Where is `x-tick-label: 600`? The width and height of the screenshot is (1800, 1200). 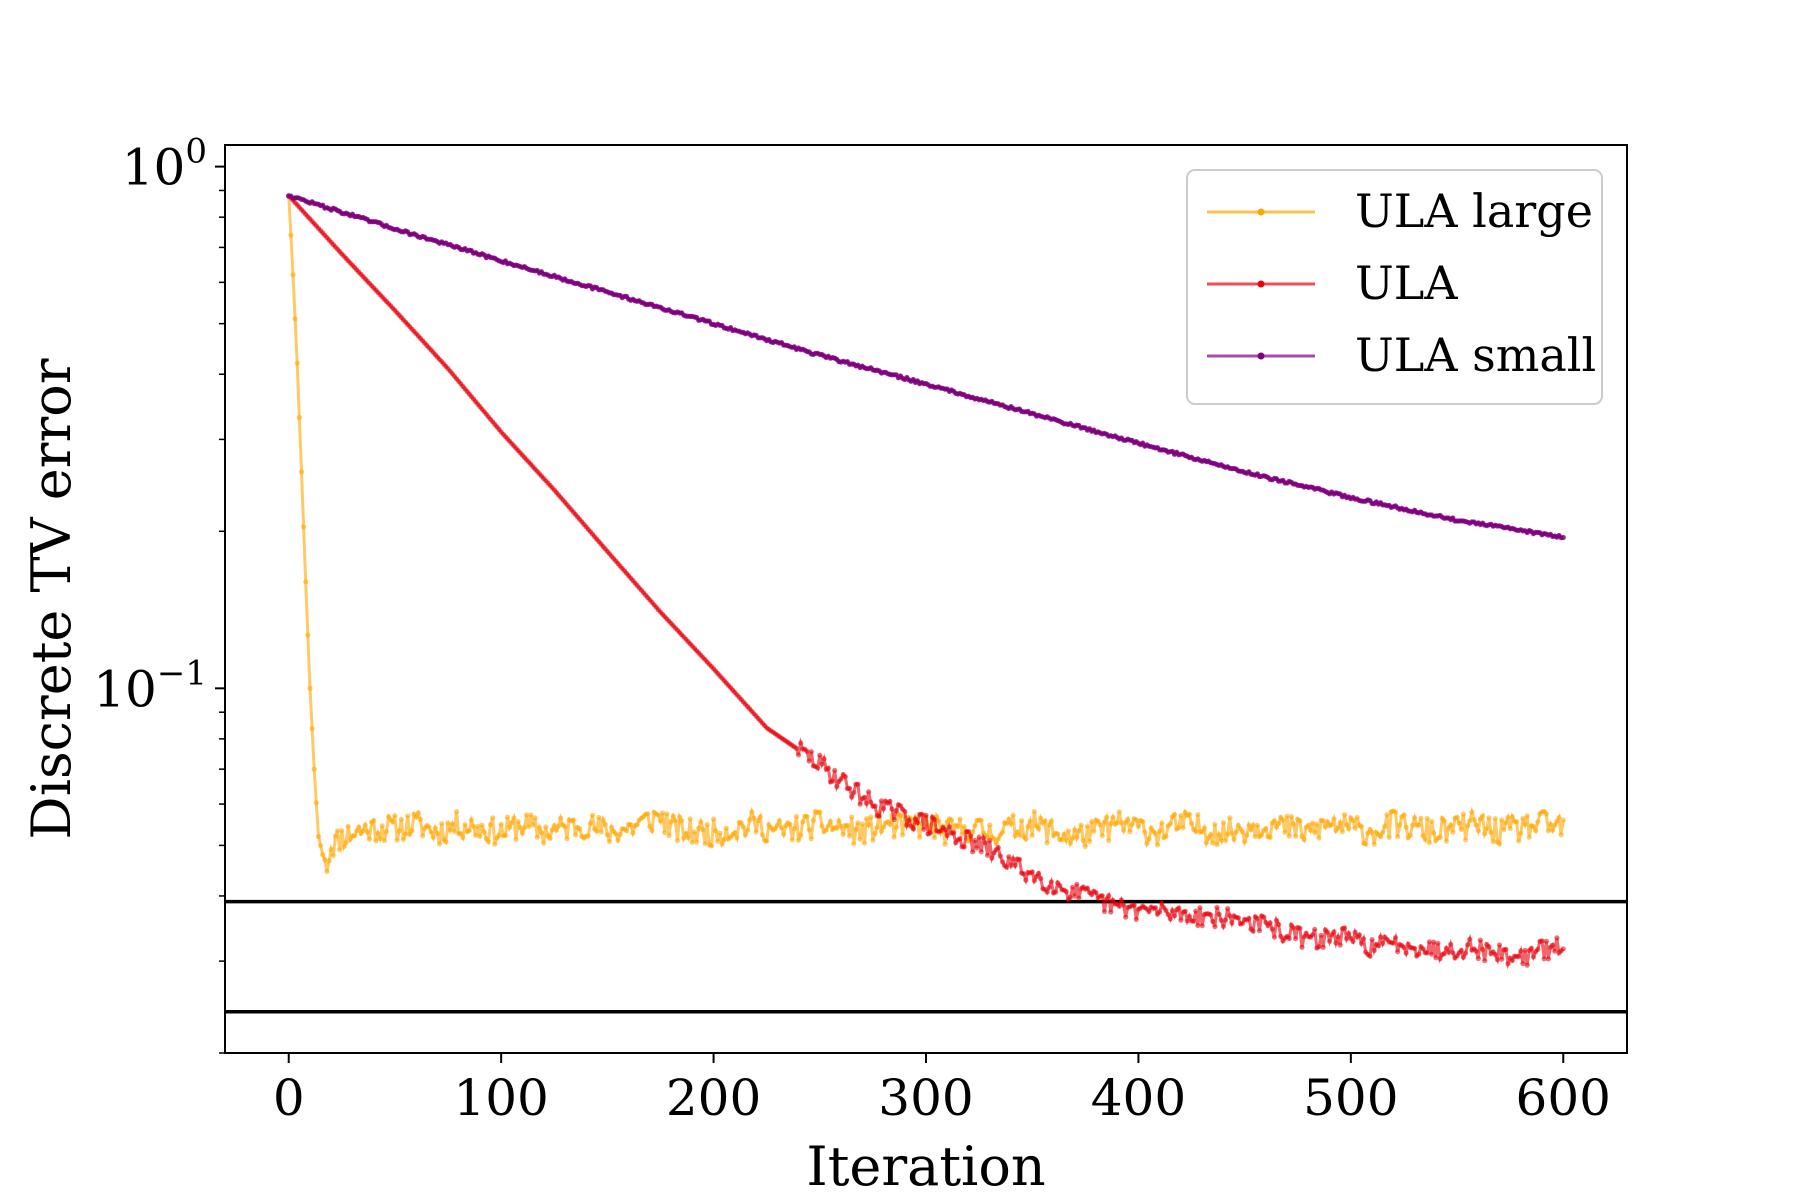 x-tick-label: 600 is located at coordinates (1563, 1098).